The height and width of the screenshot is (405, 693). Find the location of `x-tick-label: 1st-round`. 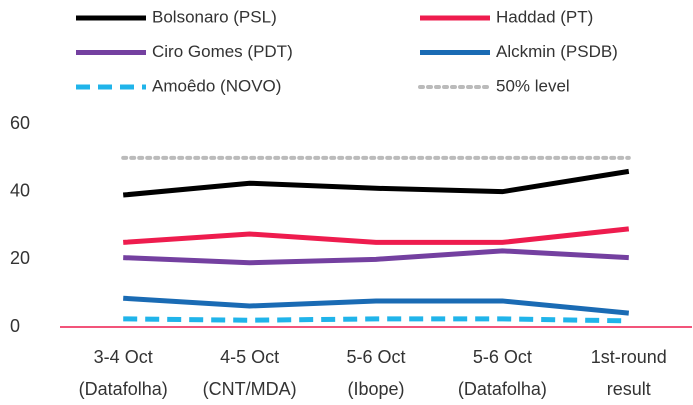

x-tick-label: 1st-round is located at coordinates (629, 357).